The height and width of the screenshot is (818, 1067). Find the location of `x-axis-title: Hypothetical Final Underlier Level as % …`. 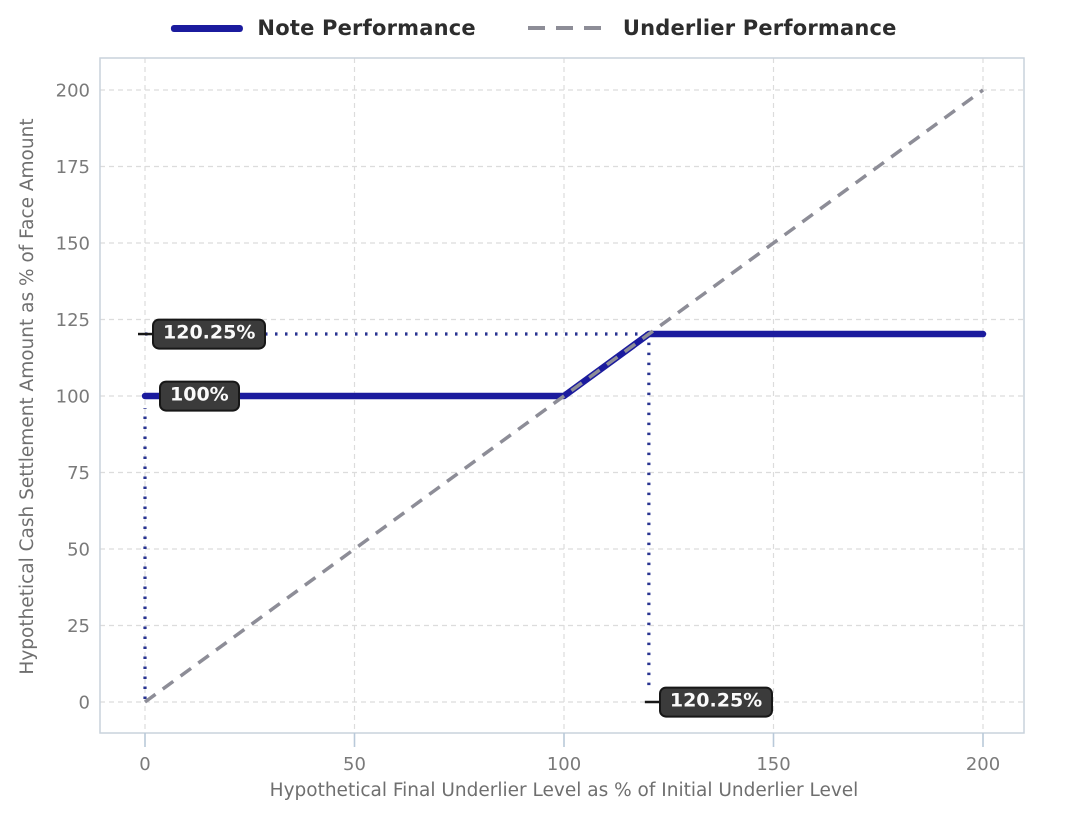

x-axis-title: Hypothetical Final Underlier Level as % … is located at coordinates (564, 790).